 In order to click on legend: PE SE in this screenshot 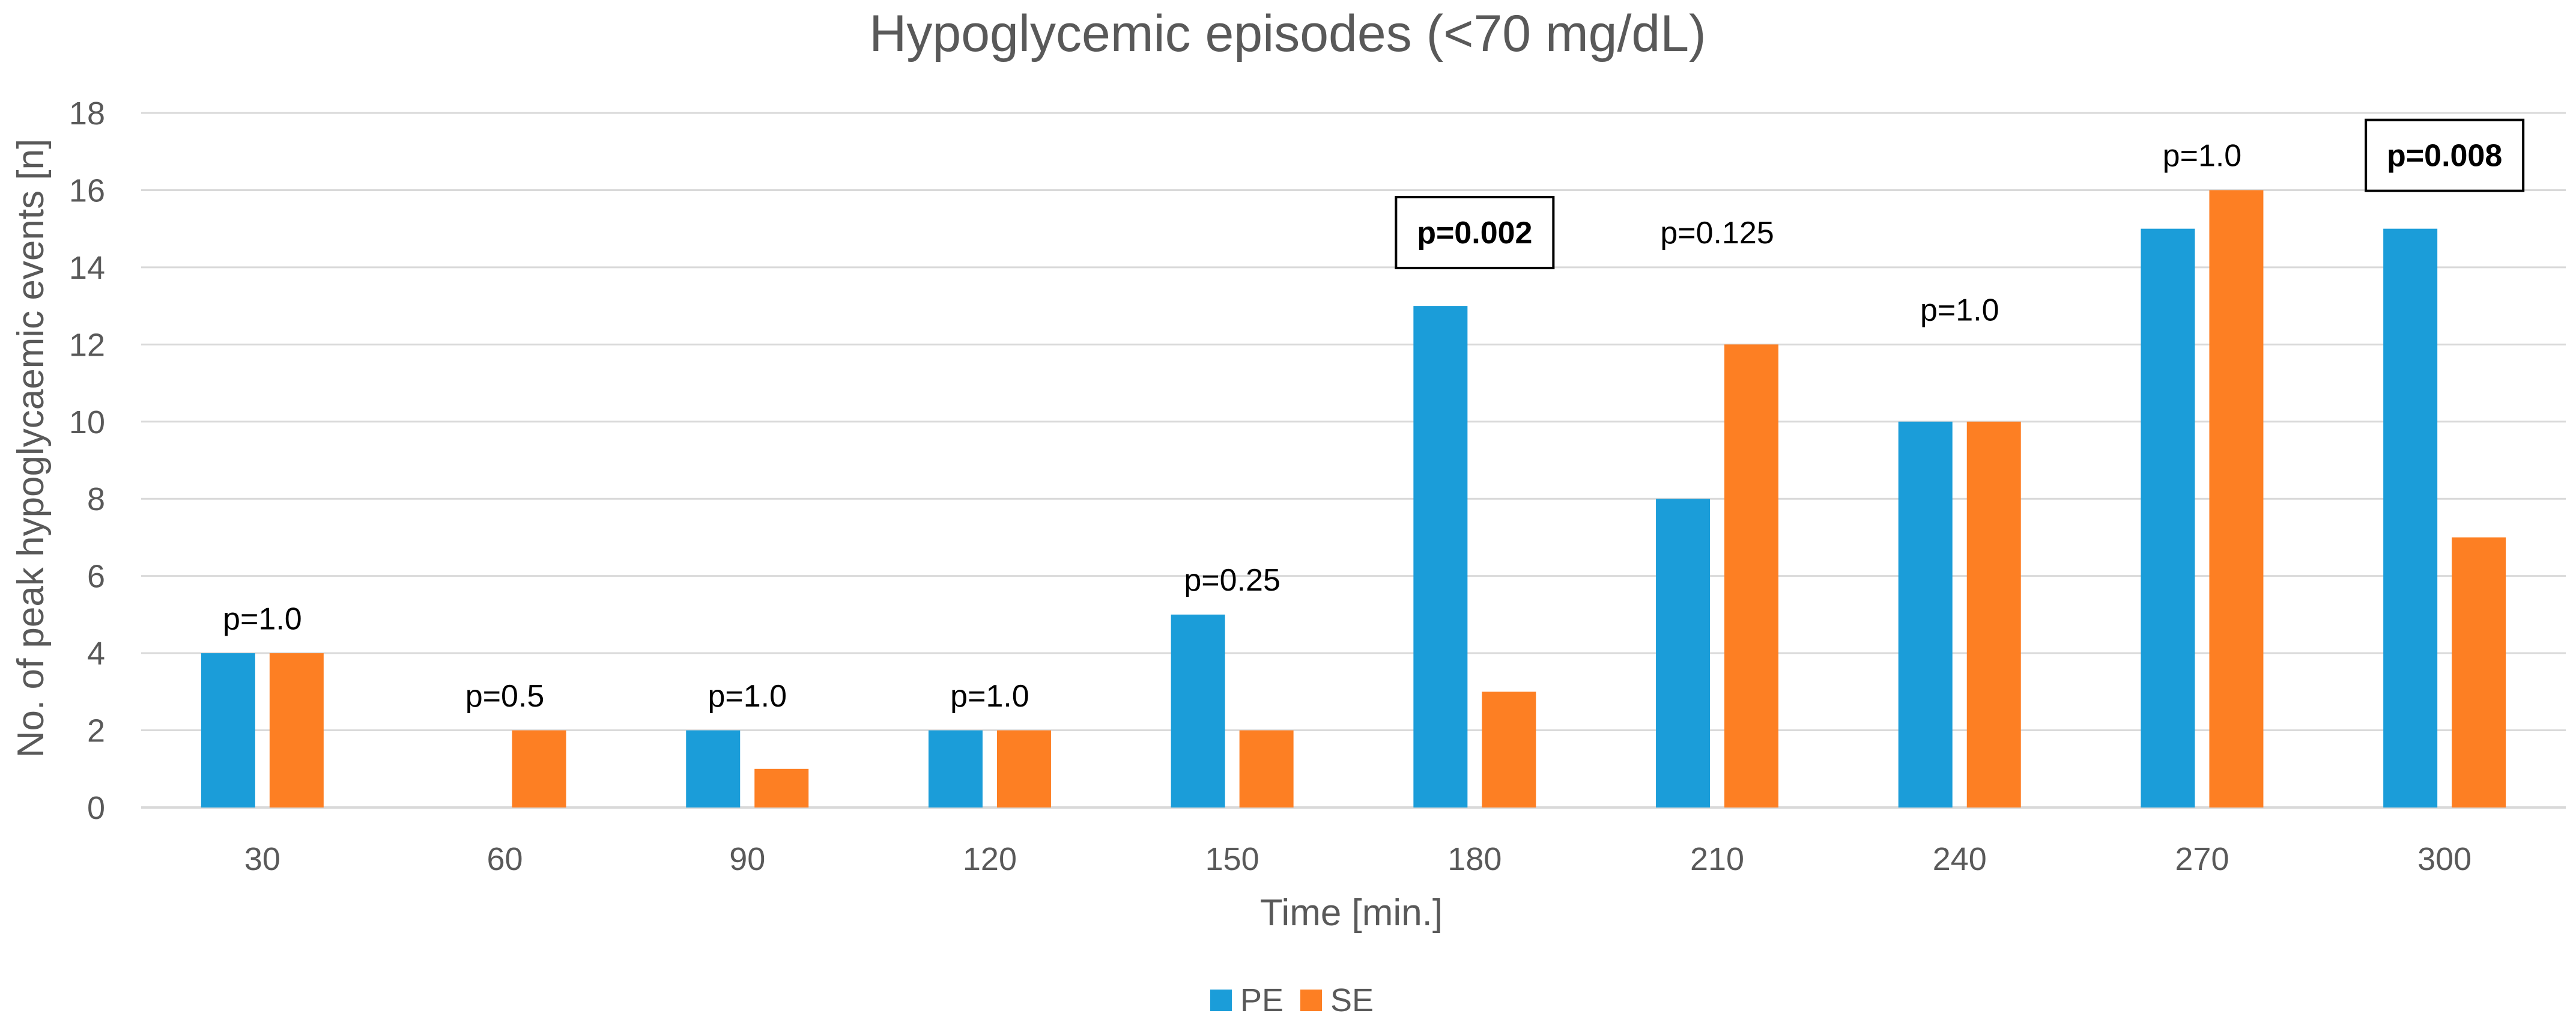, I will do `click(1292, 1000)`.